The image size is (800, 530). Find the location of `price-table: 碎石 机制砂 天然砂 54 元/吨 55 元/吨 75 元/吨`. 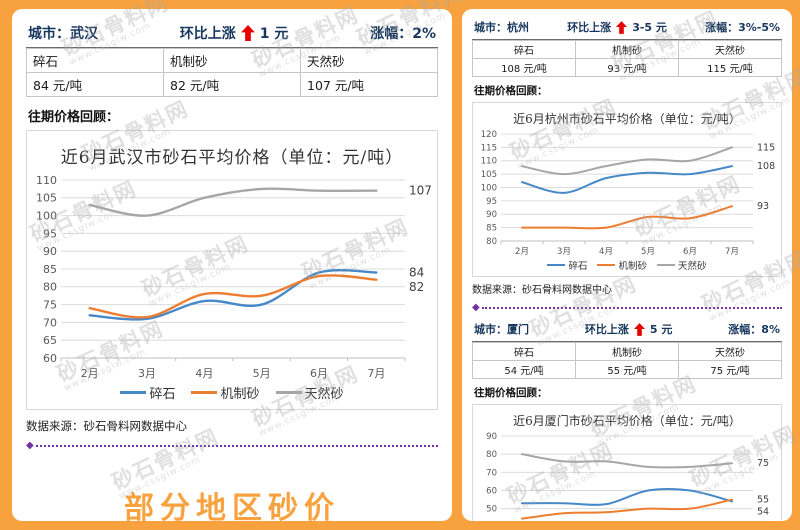

price-table: 碎石 机制砂 天然砂 54 元/吨 55 元/吨 75 元/吨 is located at coordinates (627, 360).